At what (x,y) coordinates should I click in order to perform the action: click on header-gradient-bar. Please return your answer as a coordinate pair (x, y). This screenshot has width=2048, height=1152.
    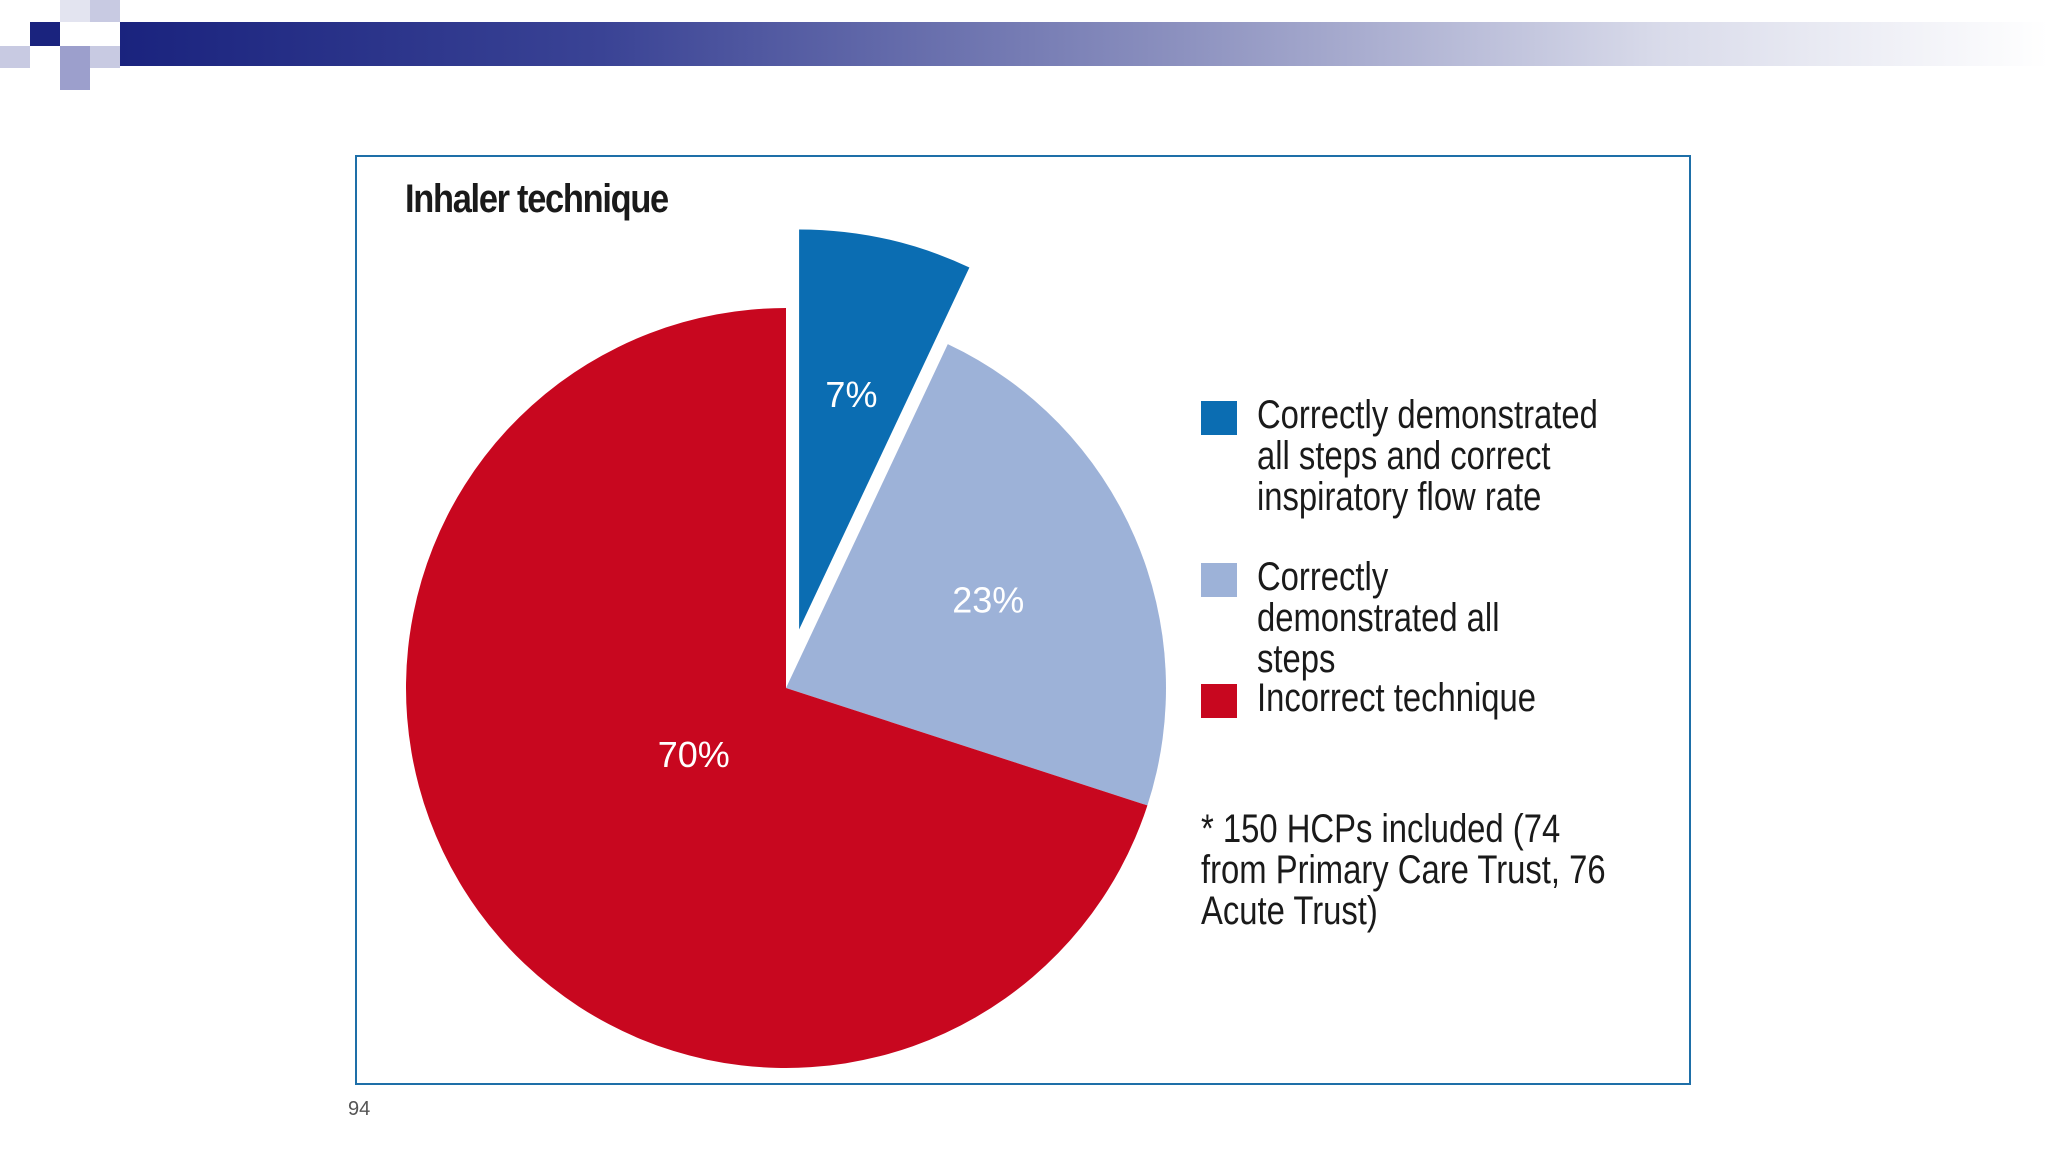
    Looking at the image, I should click on (1084, 44).